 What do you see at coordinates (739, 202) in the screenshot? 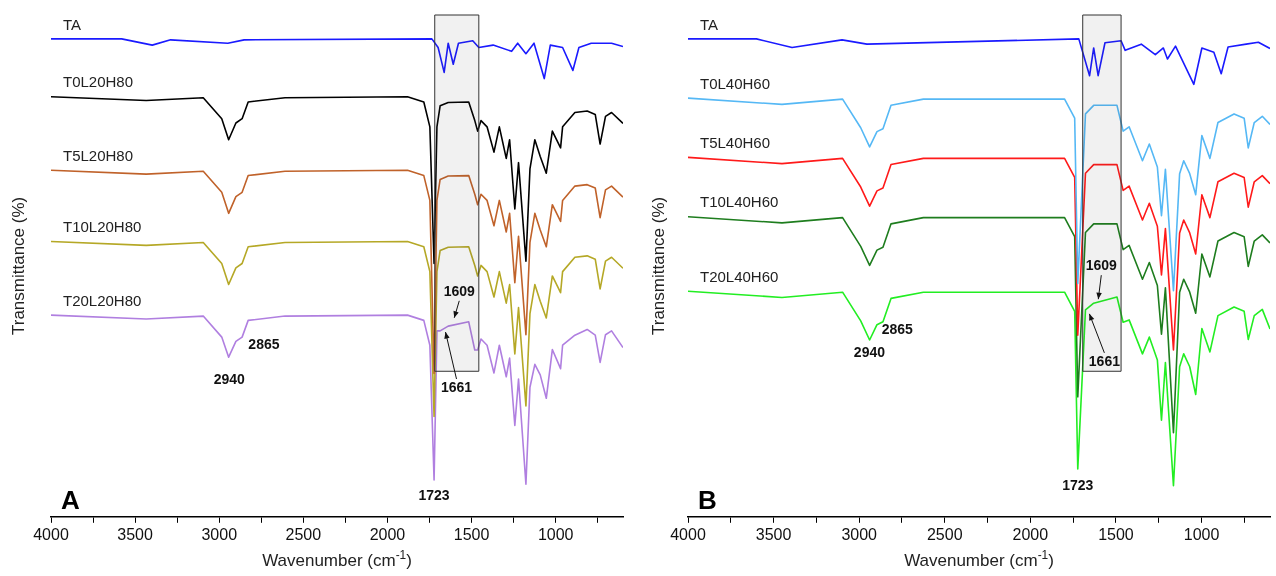
I see `series-label: T10L40H60` at bounding box center [739, 202].